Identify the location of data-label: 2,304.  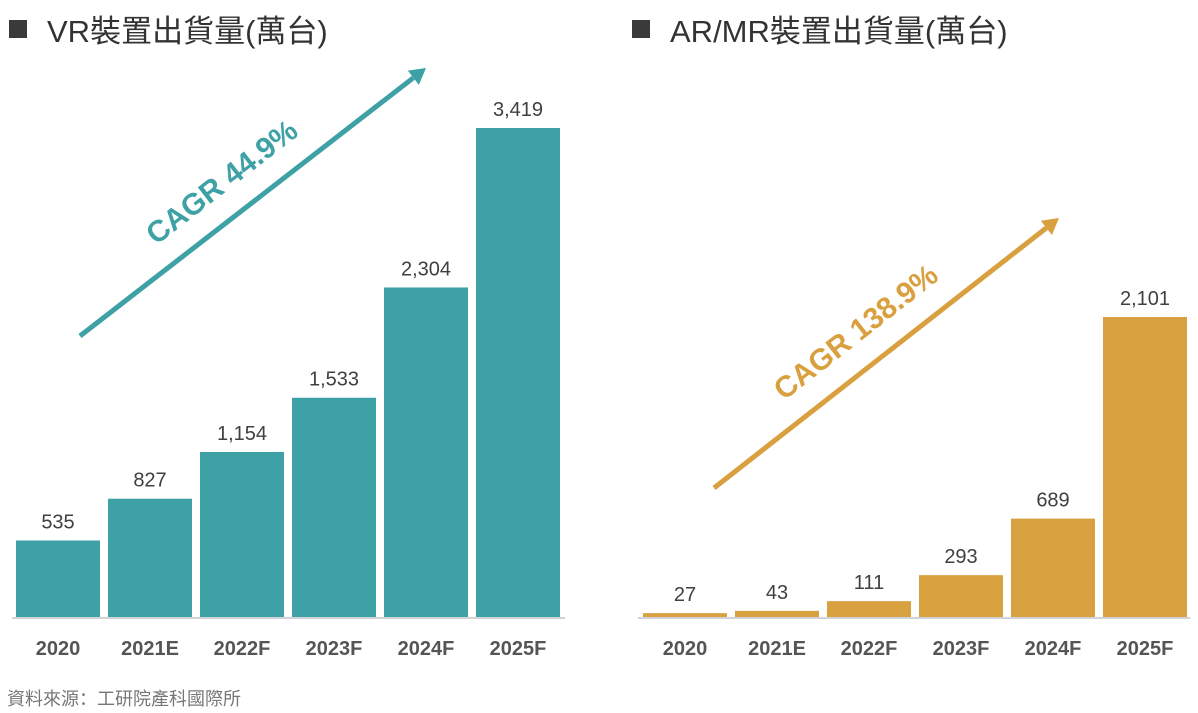
(426, 269).